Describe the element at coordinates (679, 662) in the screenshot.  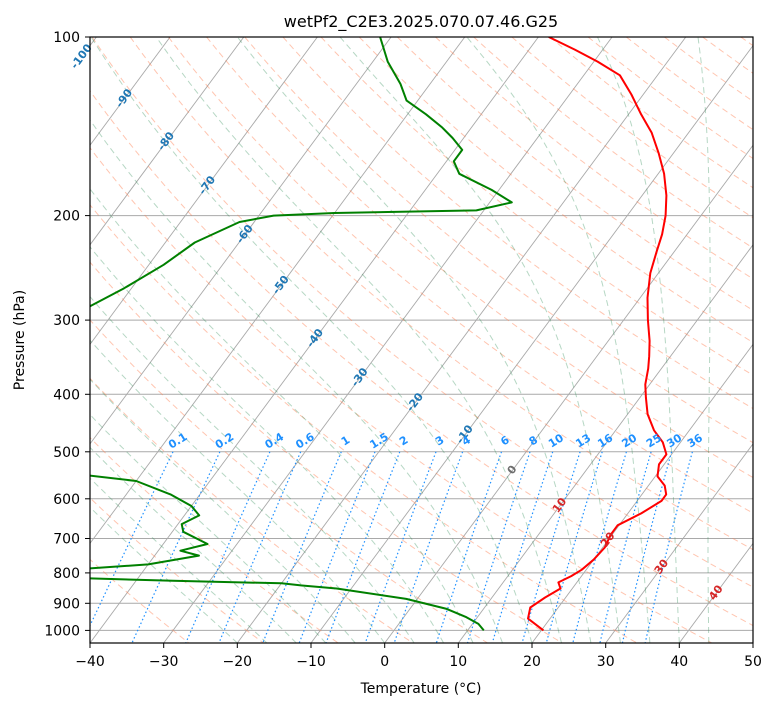
I see `x-tick-label-40: 40` at that location.